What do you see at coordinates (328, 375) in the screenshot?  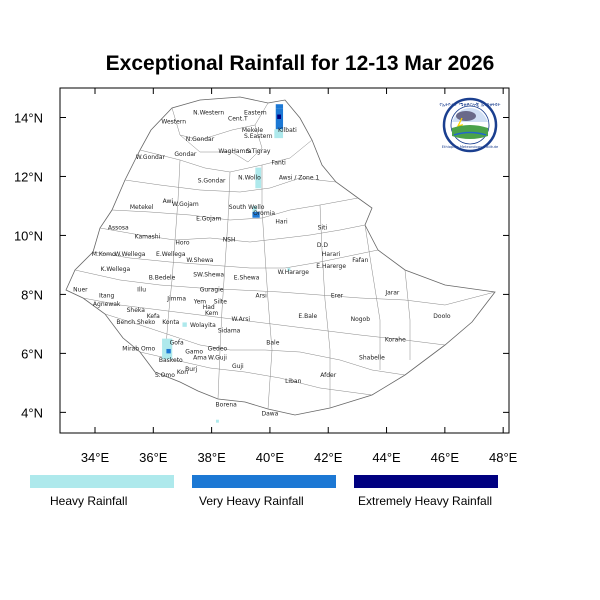 I see `region-label: Afder` at bounding box center [328, 375].